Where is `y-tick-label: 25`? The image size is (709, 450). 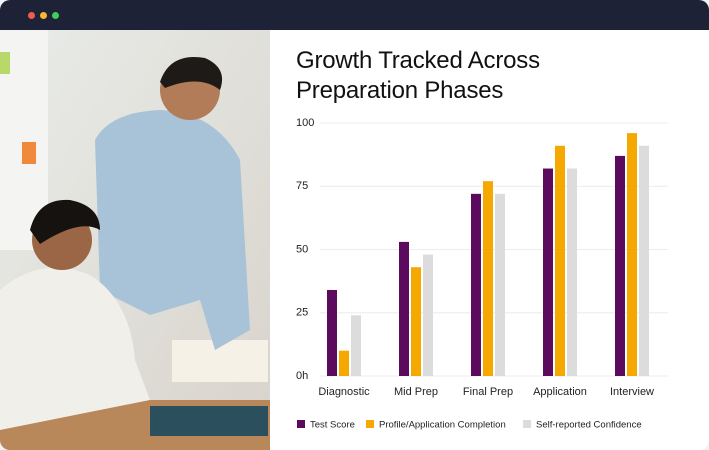
y-tick-label: 25 is located at coordinates (302, 313).